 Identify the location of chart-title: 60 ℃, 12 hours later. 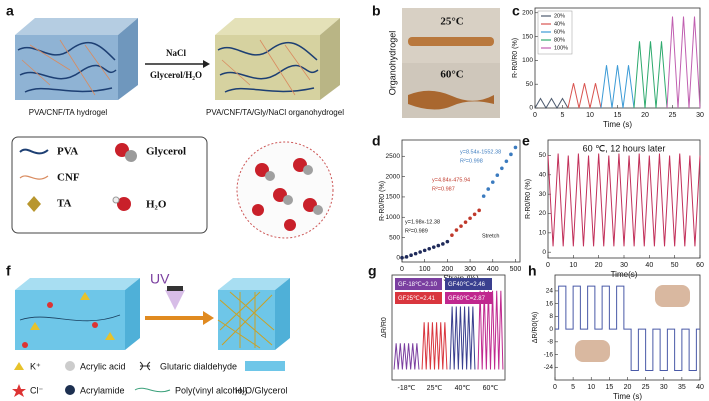
(624, 148).